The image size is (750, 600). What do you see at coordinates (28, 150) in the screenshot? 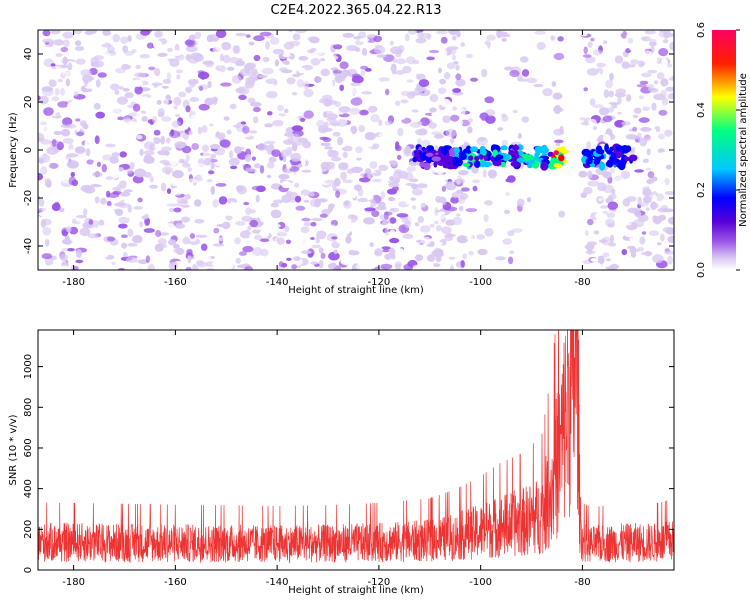
I see `y-tick-label: 0` at bounding box center [28, 150].